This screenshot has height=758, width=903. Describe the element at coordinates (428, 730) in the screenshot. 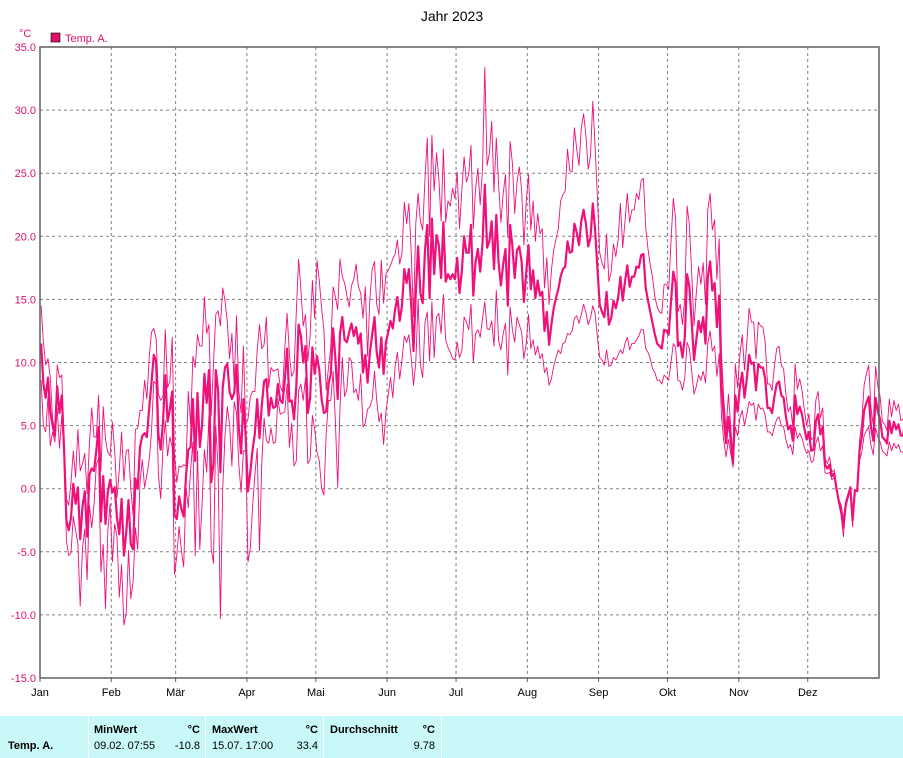

I see `avg-unit: °C` at that location.